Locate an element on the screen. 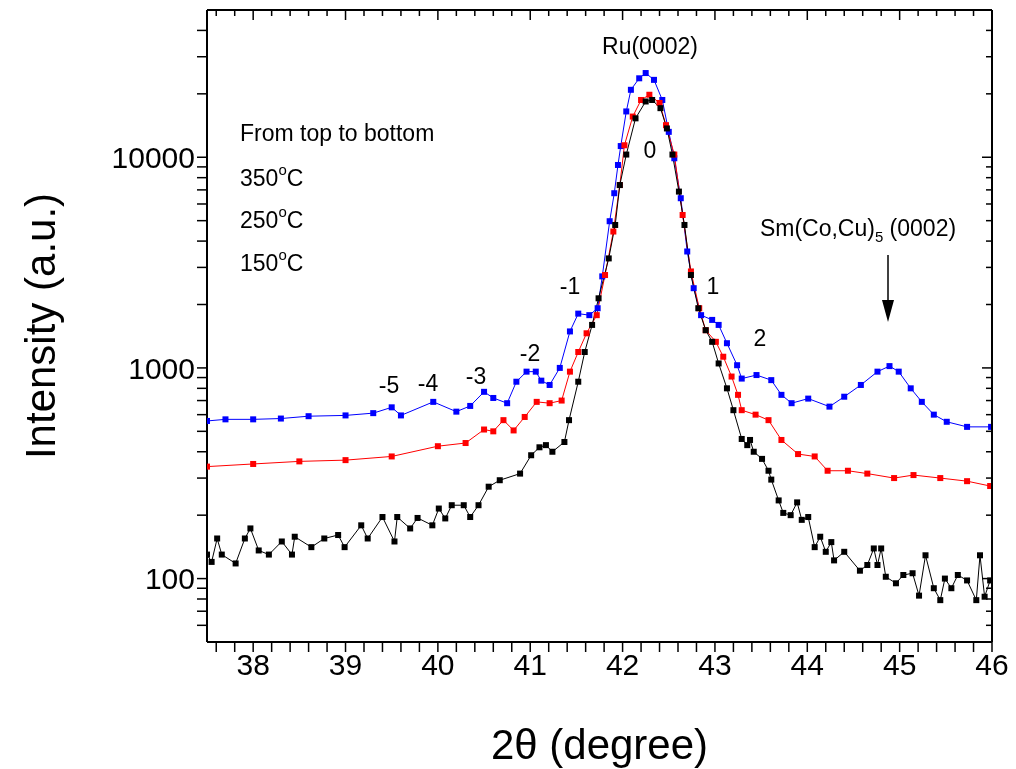  x-tick-label: 41 is located at coordinates (530, 665).